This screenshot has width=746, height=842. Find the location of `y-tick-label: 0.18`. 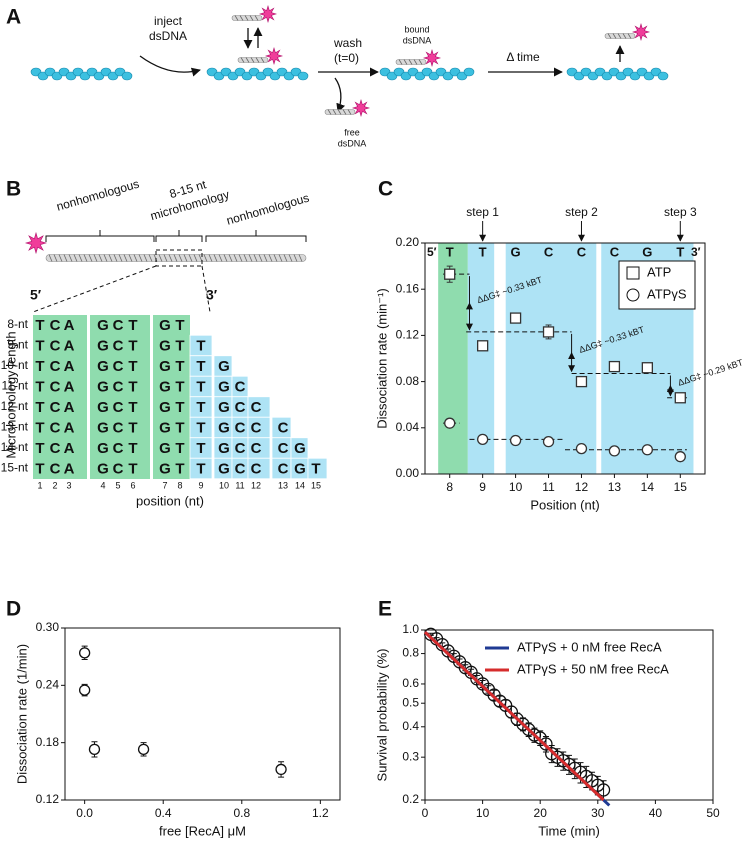

y-tick-label: 0.18 is located at coordinates (48, 742).